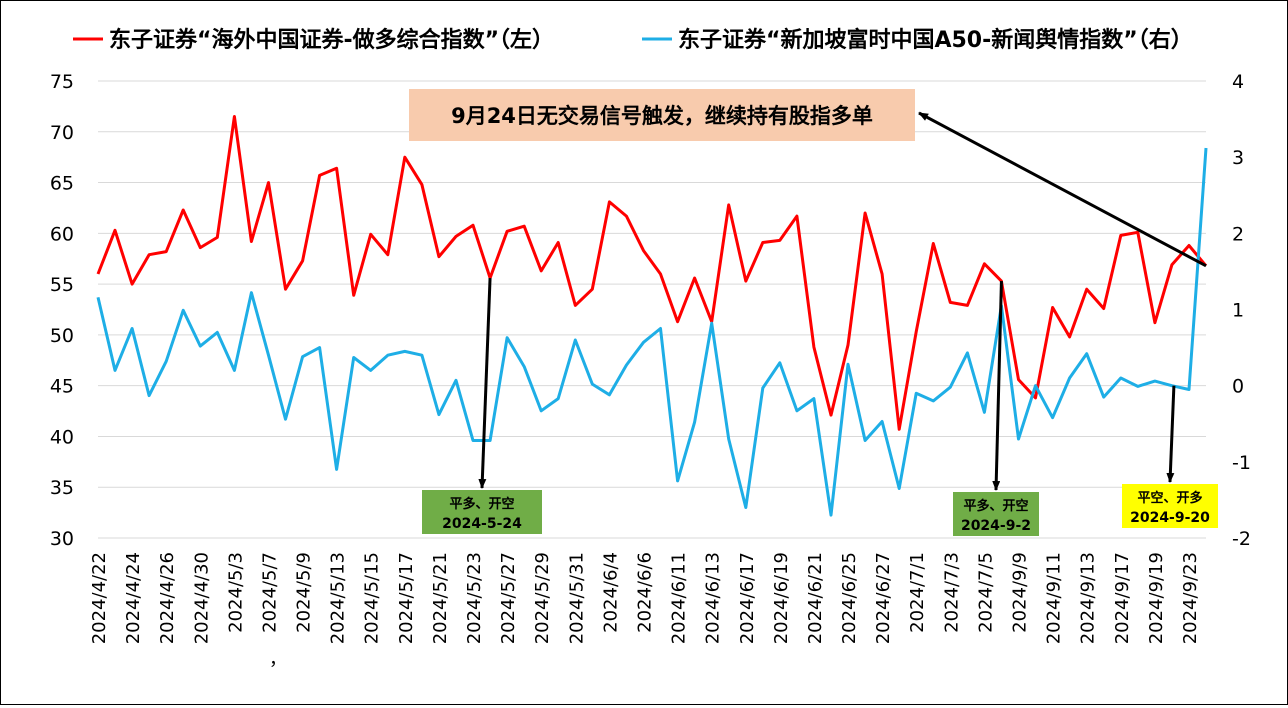 This screenshot has width=1288, height=708. What do you see at coordinates (440, 598) in the screenshot?
I see `x-axis-tick-label: 2024/5/21` at bounding box center [440, 598].